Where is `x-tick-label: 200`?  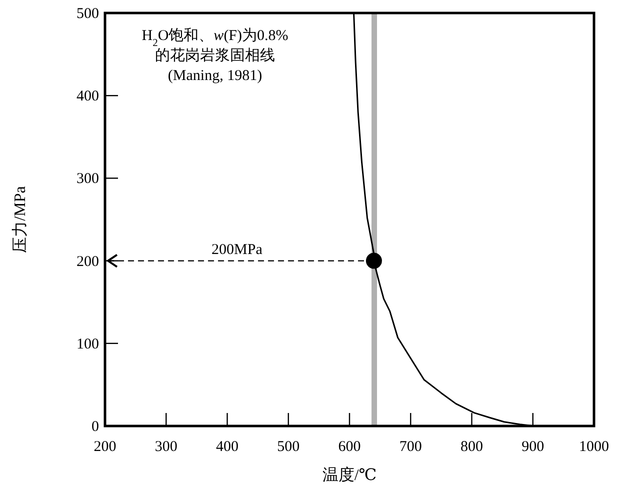 x-tick-label: 200 is located at coordinates (105, 447).